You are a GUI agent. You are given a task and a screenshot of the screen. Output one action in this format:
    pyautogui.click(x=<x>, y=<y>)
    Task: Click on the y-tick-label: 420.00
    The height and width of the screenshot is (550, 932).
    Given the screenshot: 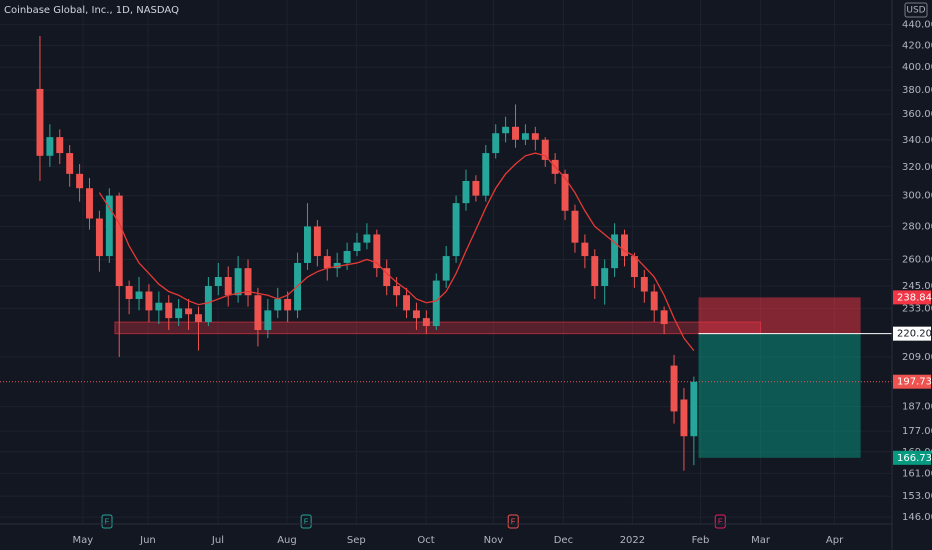 What is the action you would take?
    pyautogui.click(x=917, y=45)
    